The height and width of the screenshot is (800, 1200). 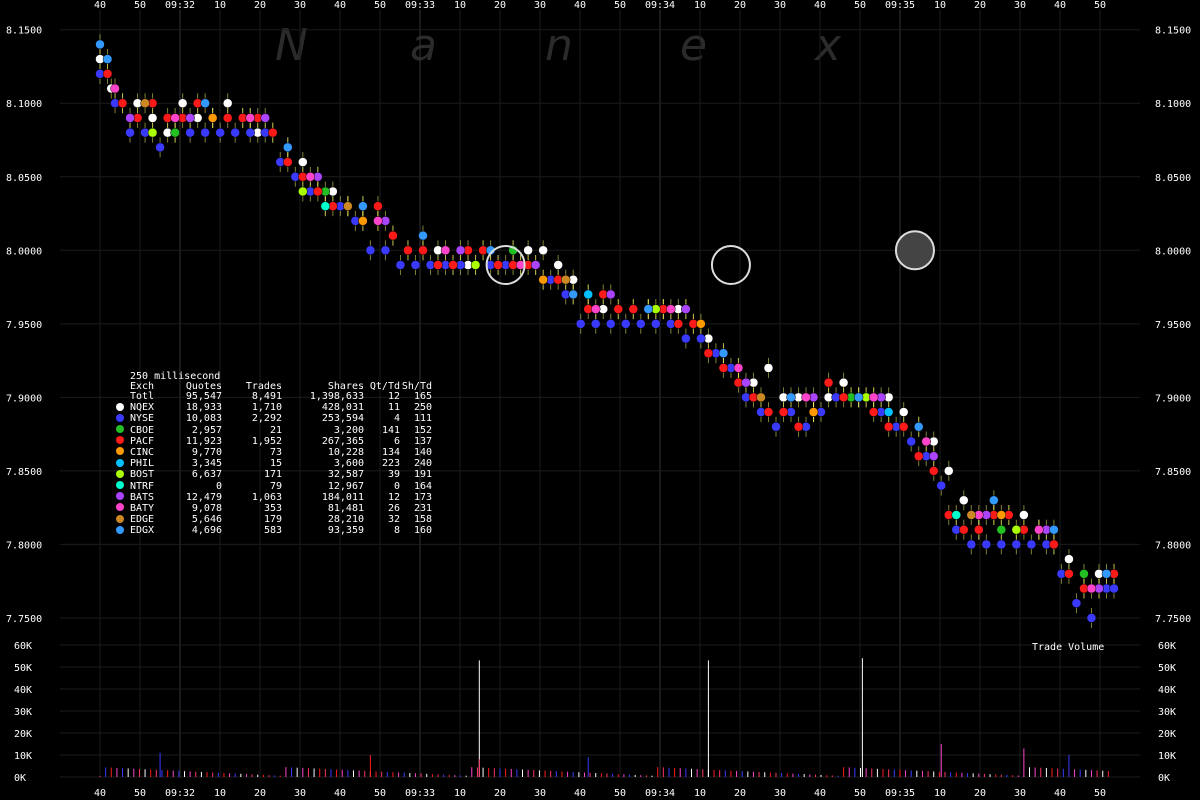 I want to click on watermark-letter: x, so click(x=827, y=45).